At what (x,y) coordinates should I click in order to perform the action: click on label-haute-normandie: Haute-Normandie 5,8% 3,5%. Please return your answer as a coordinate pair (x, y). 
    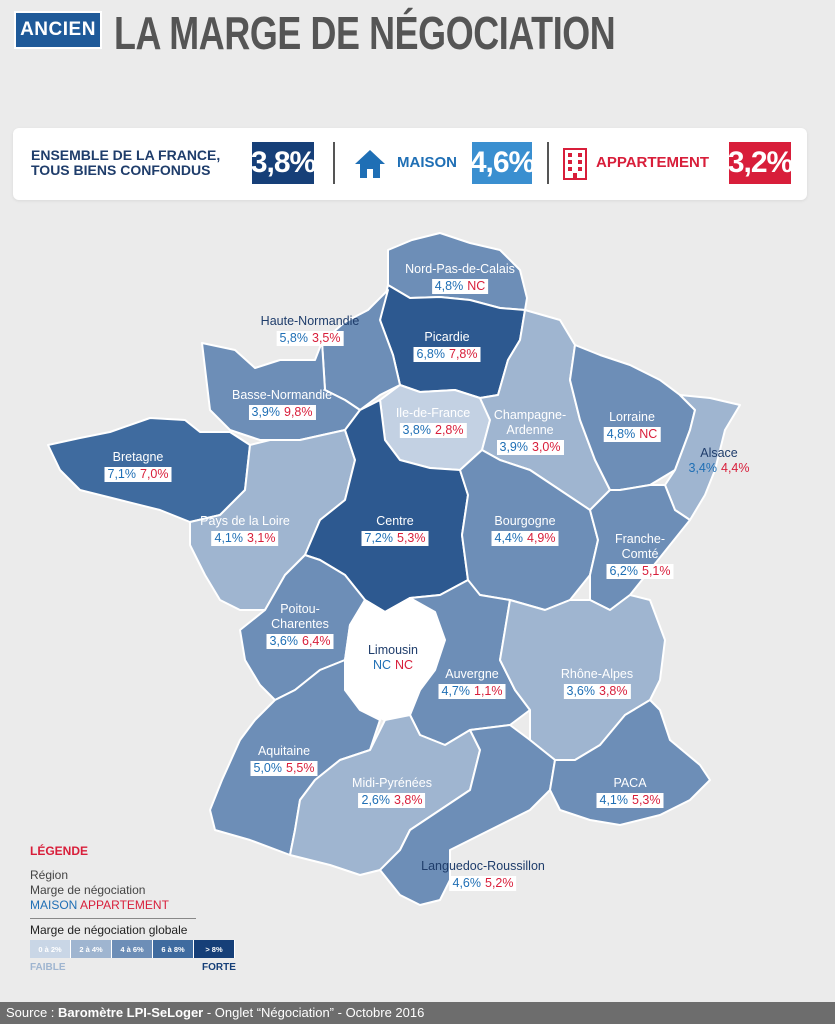
    Looking at the image, I should click on (310, 330).